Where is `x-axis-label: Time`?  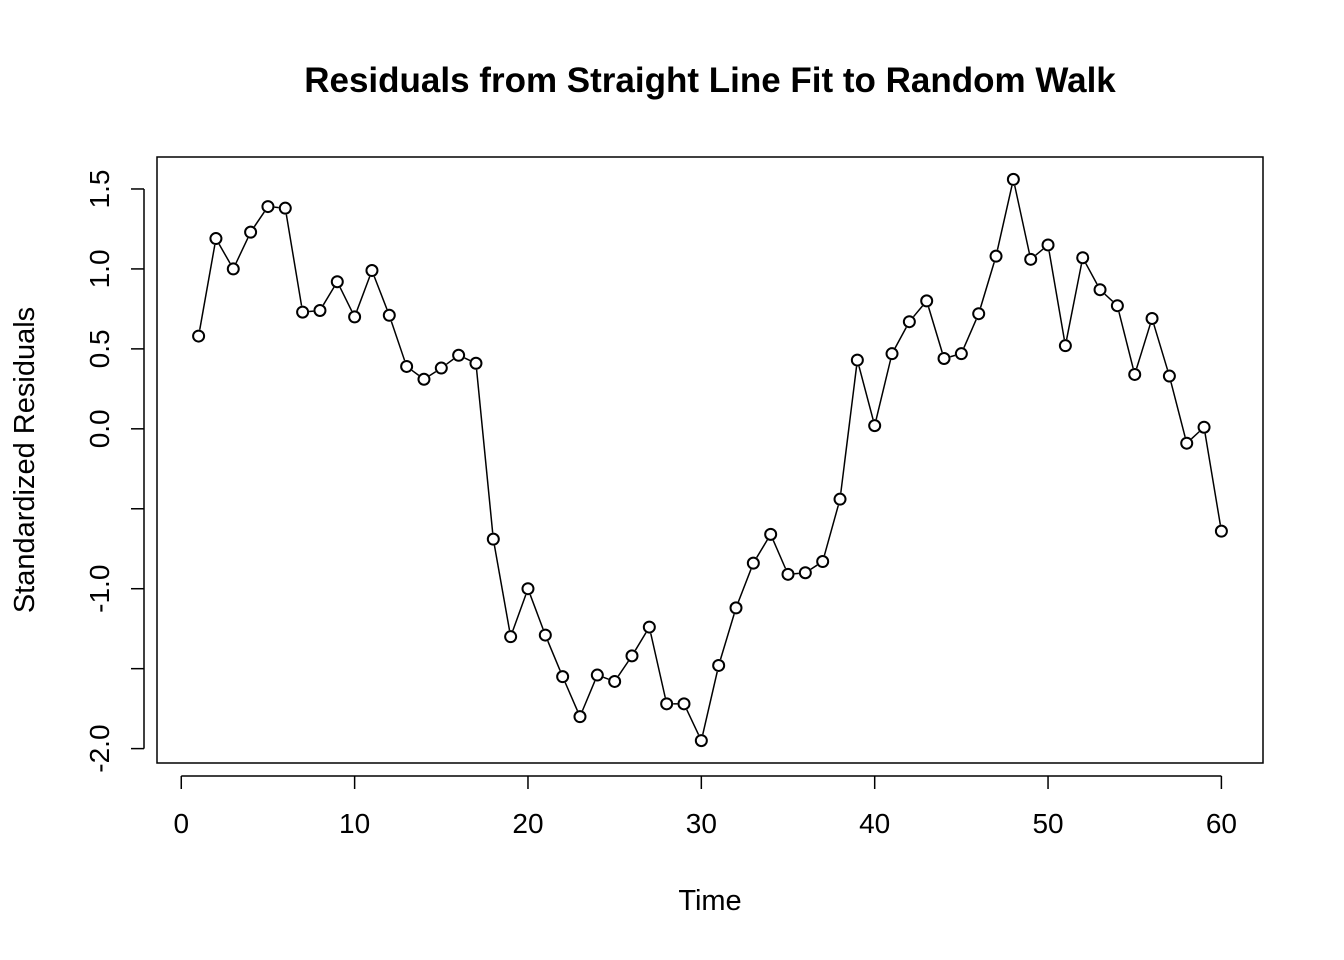 x-axis-label: Time is located at coordinates (709, 901).